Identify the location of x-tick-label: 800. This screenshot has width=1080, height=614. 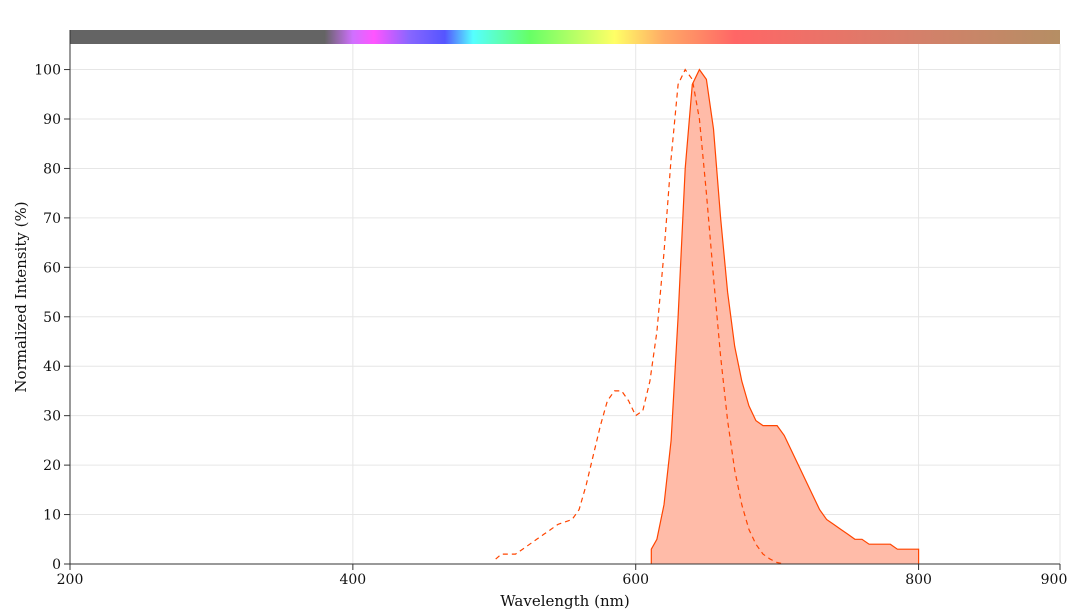
(918, 580).